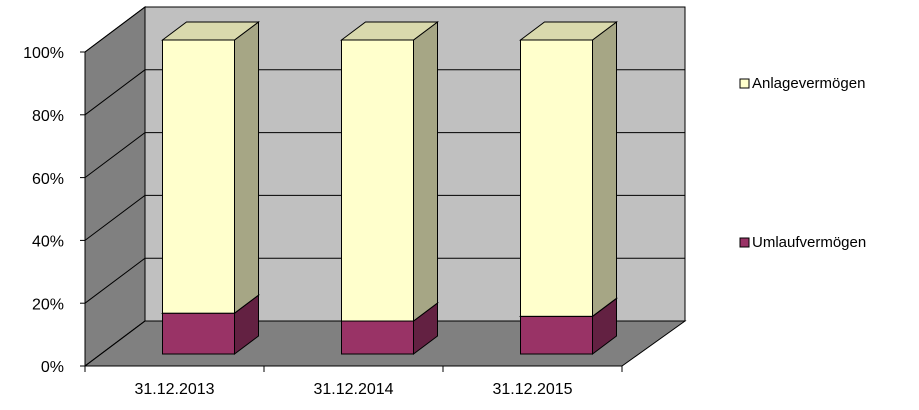 The height and width of the screenshot is (410, 919). Describe the element at coordinates (48, 304) in the screenshot. I see `y-tick-label: 20%` at that location.